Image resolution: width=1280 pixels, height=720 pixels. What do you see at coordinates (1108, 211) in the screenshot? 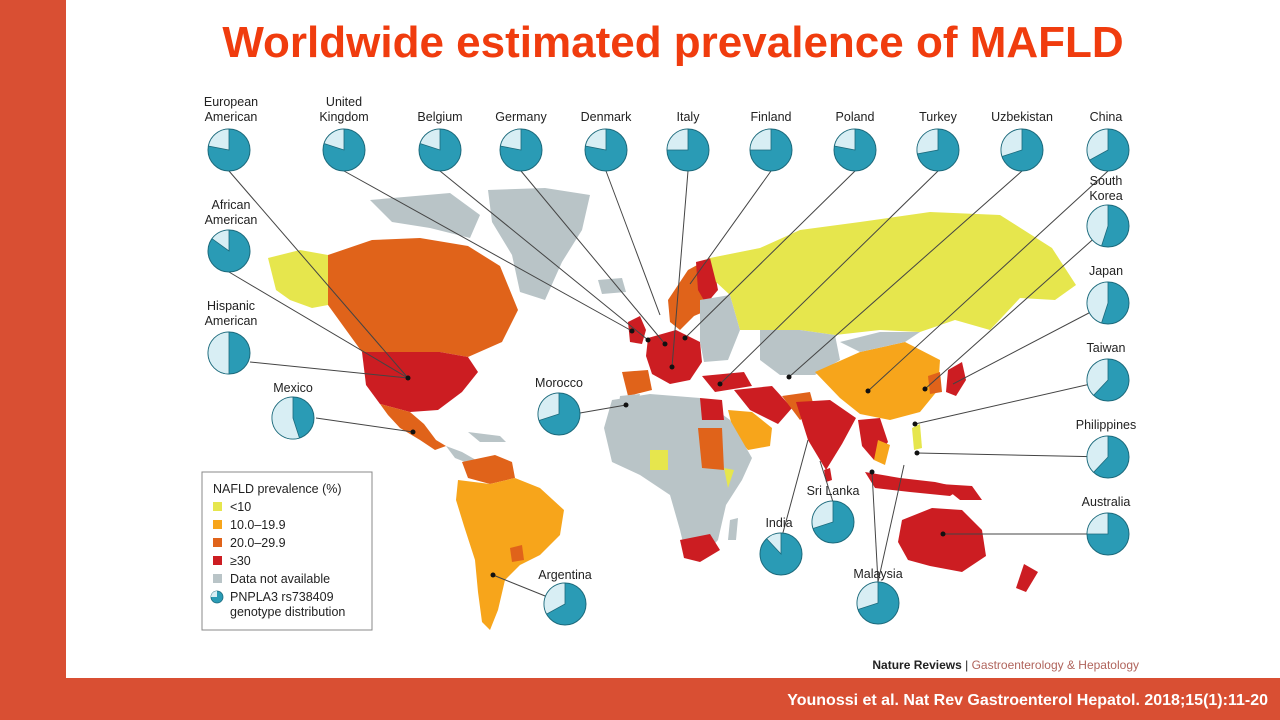
I see `pie-south-korea: South Korea` at bounding box center [1108, 211].